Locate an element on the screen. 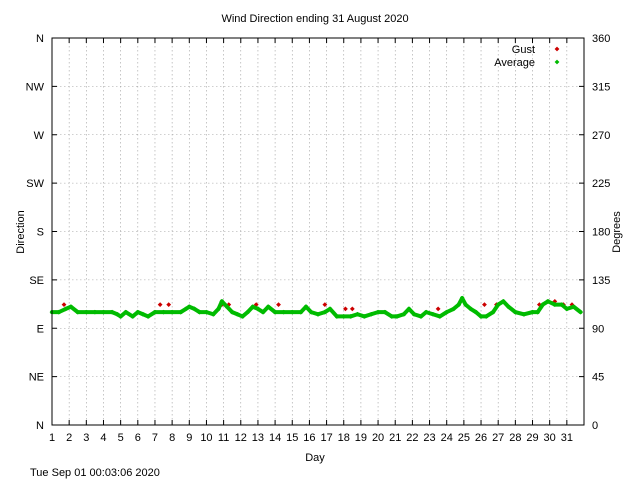 The height and width of the screenshot is (485, 640). x-tick-label: 26 is located at coordinates (481, 438).